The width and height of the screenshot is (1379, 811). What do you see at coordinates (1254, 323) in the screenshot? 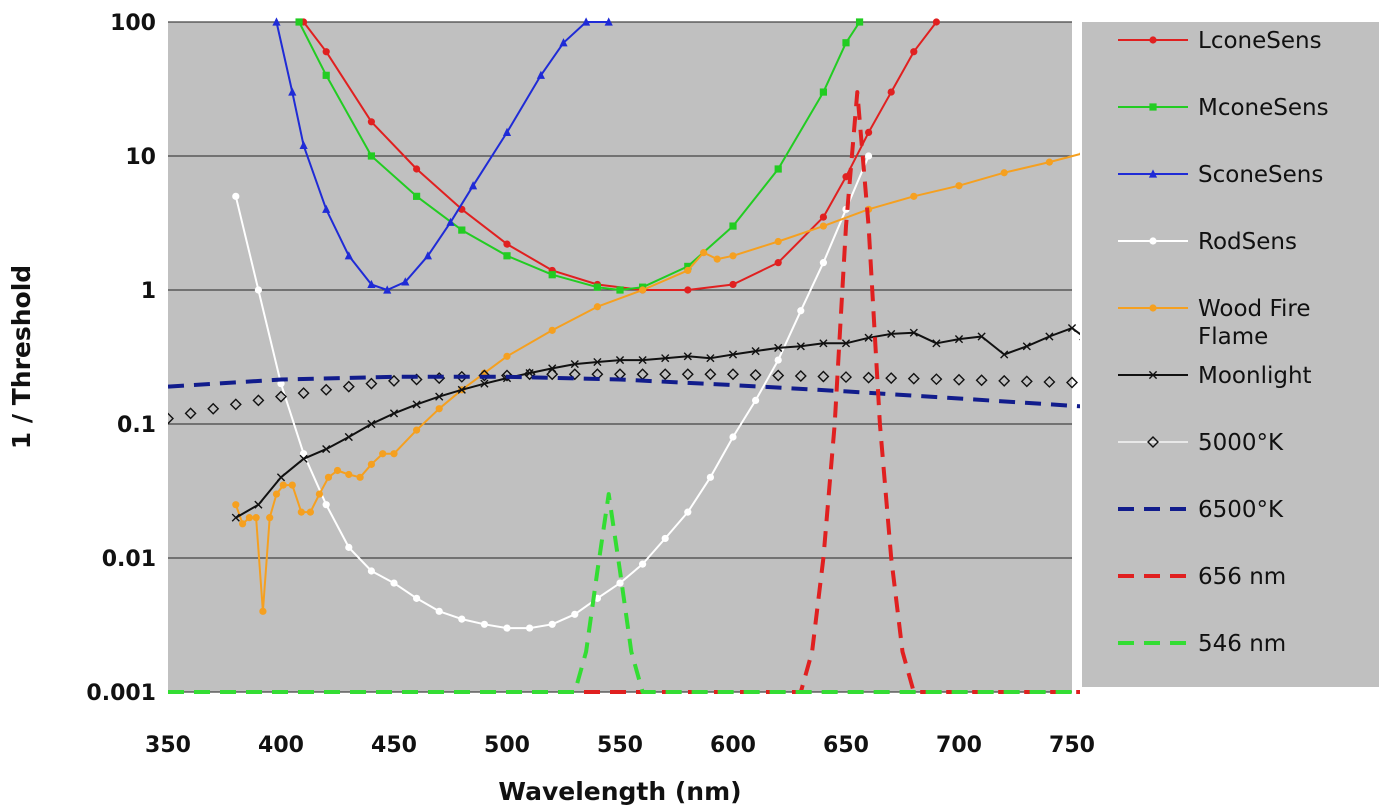
I see `legend-label: Wood Fire Flame` at bounding box center [1254, 323].